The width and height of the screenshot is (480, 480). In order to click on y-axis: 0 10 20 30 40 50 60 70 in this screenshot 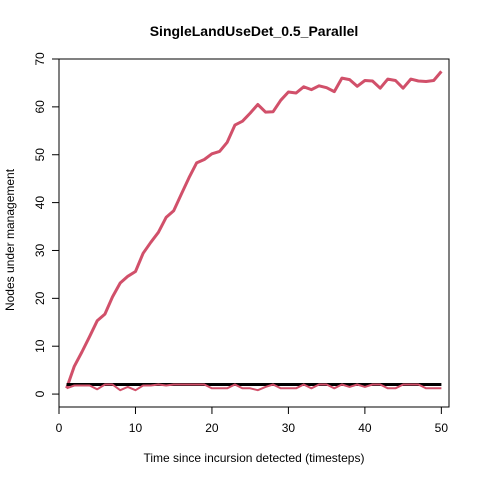, I will do `click(46, 224)`.